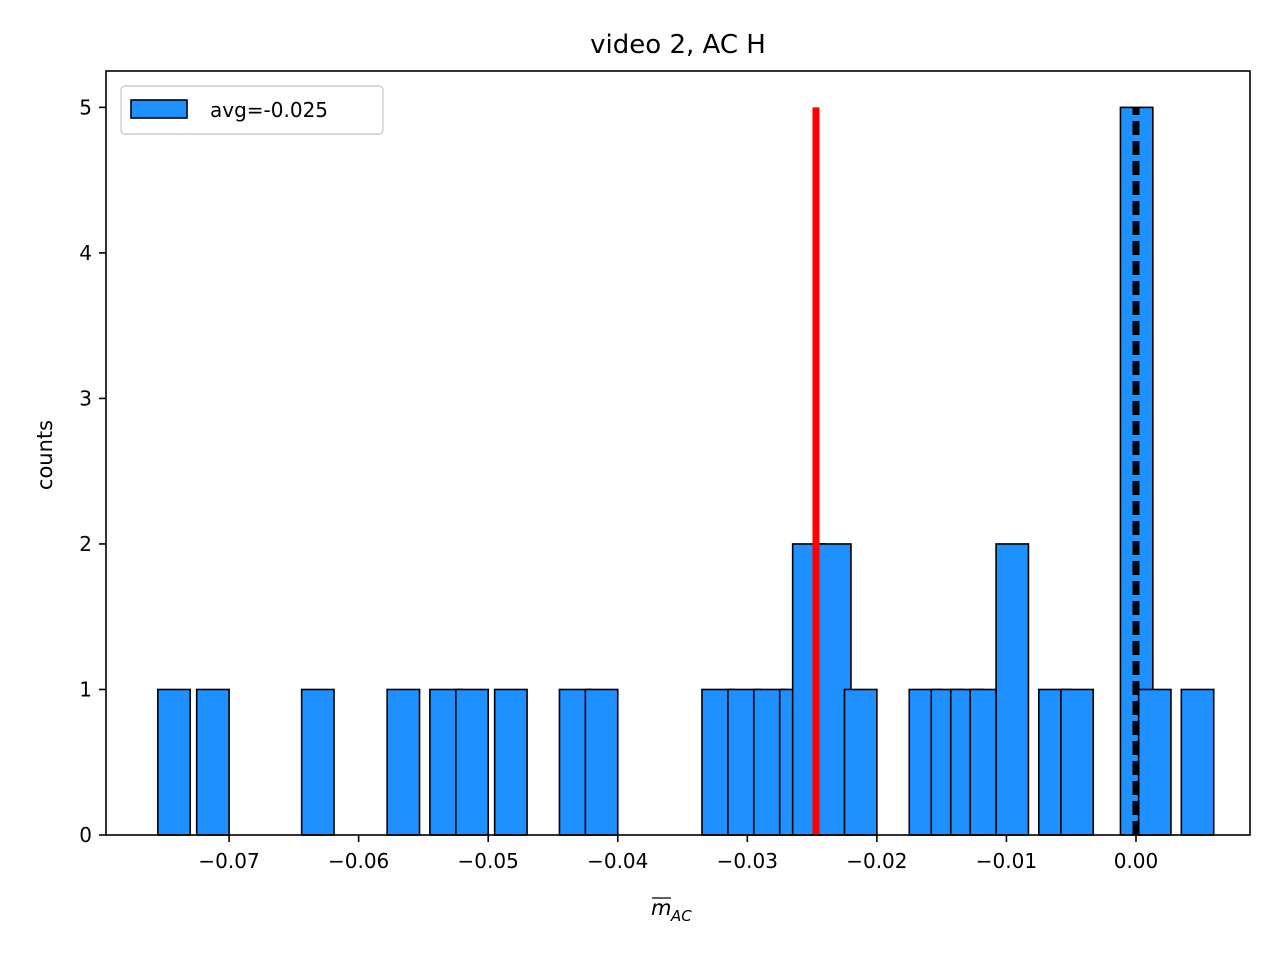 The height and width of the screenshot is (960, 1280). Describe the element at coordinates (617, 861) in the screenshot. I see `x-tick-label-3: −0.04` at that location.